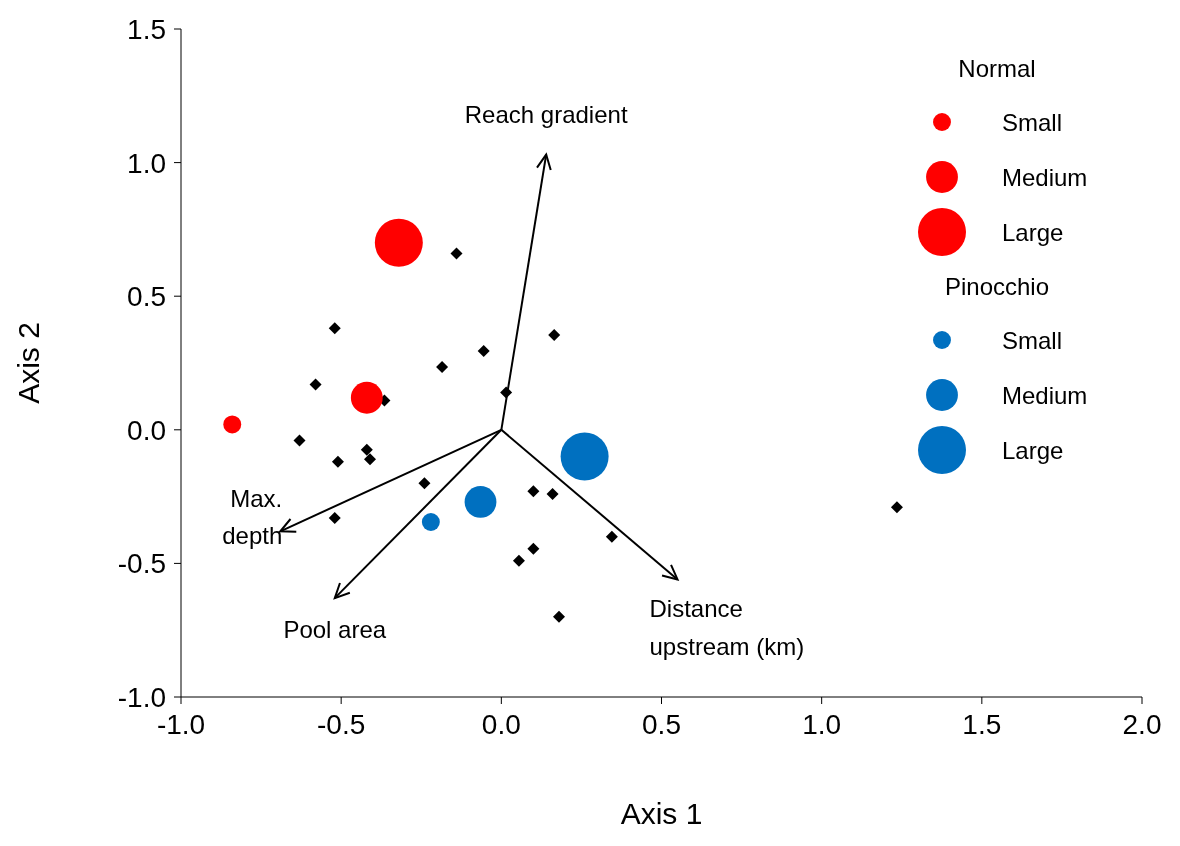  Describe the element at coordinates (141, 564) in the screenshot. I see `y-tick-label: -0.5` at that location.